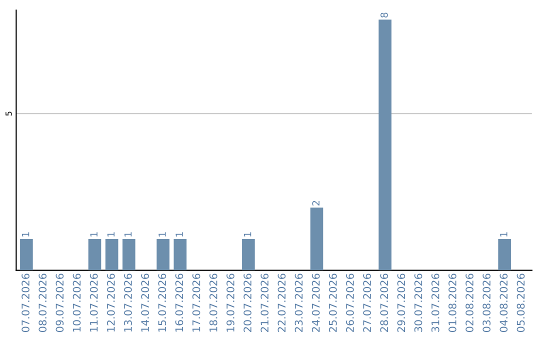 The height and width of the screenshot is (340, 540). Describe the element at coordinates (179, 303) in the screenshot. I see `x-tick-label: 16.07.2026` at that location.